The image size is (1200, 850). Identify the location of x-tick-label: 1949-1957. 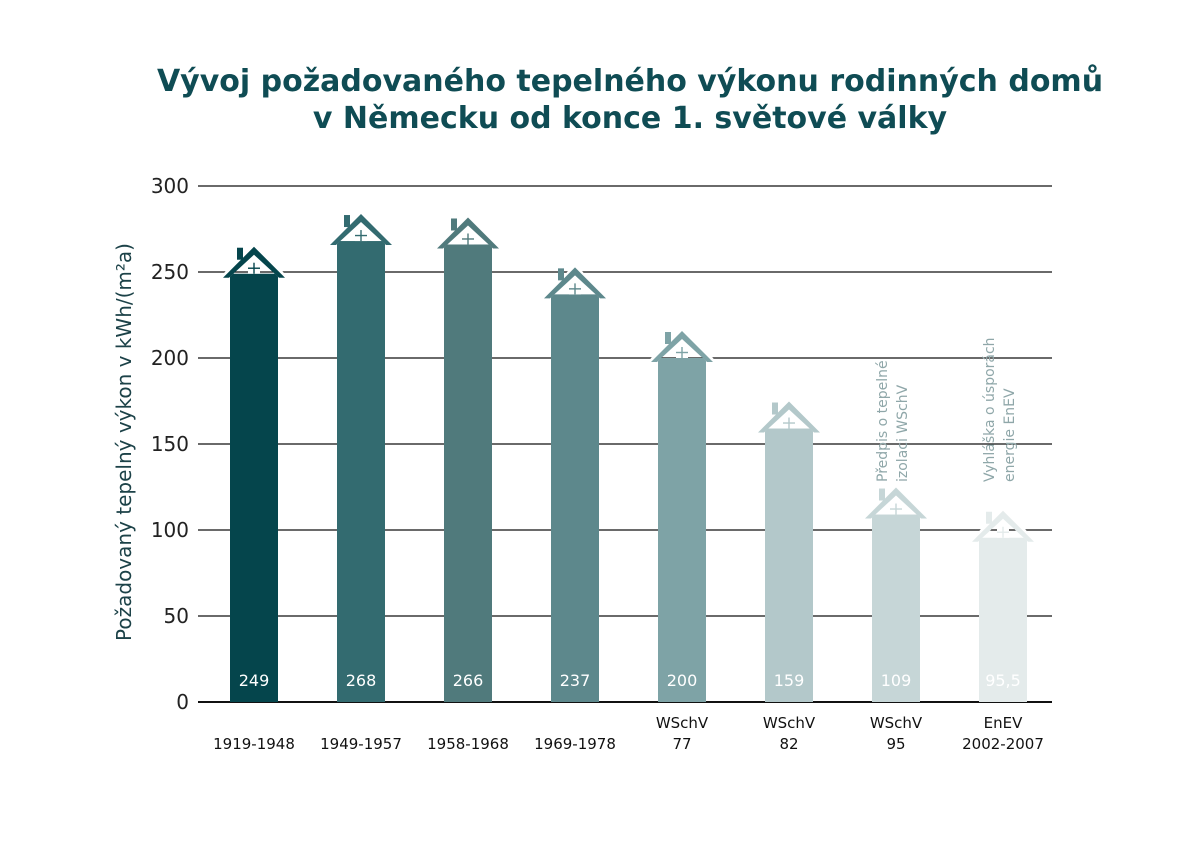
(361, 744).